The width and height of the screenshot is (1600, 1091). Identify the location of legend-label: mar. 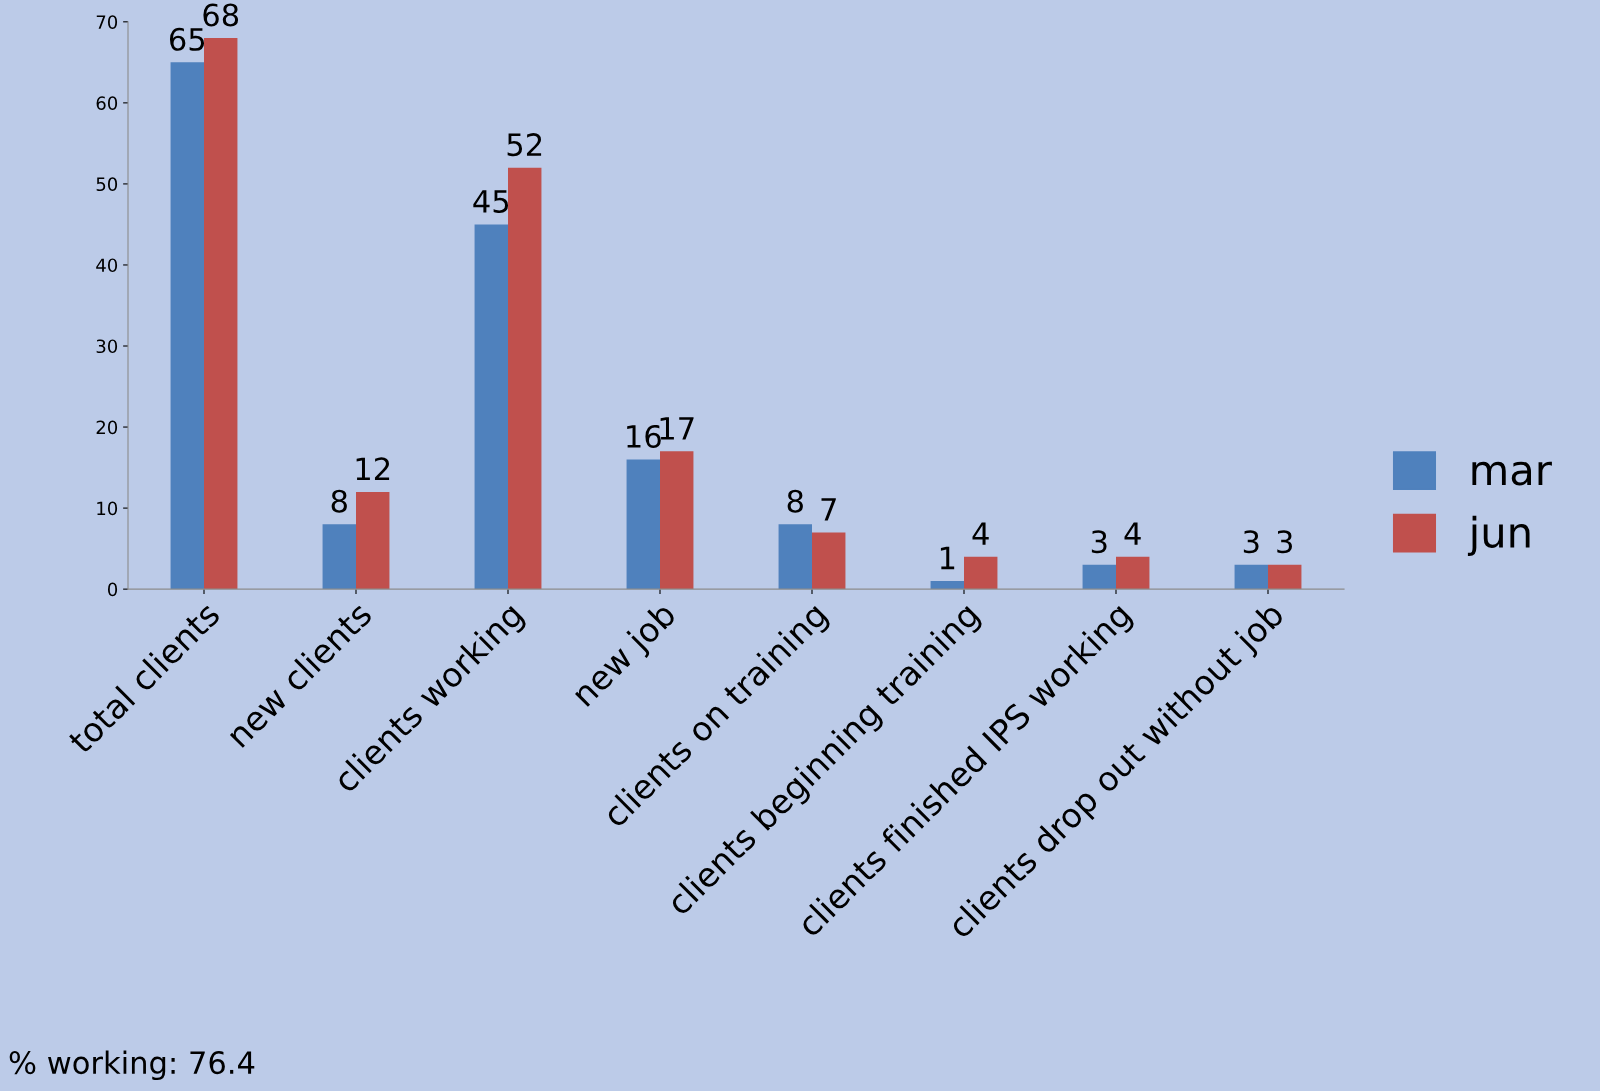
(1512, 473).